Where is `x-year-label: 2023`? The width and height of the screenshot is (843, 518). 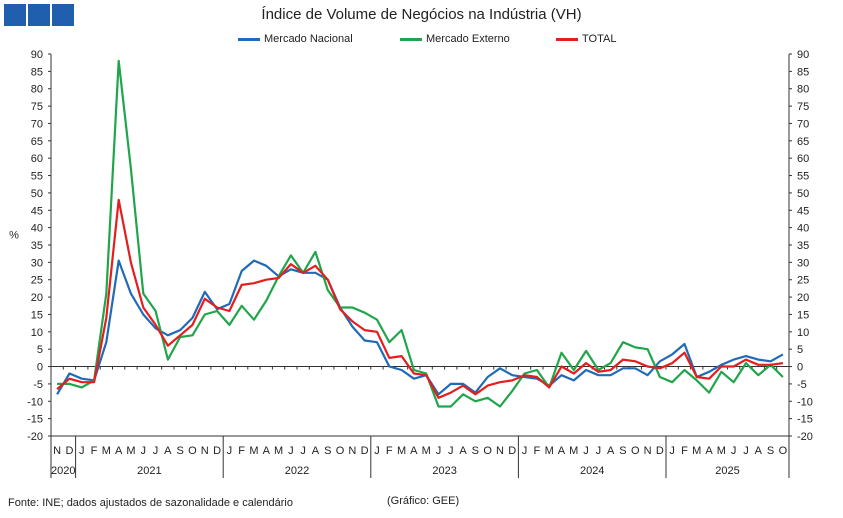 x-year-label: 2023 is located at coordinates (444, 471).